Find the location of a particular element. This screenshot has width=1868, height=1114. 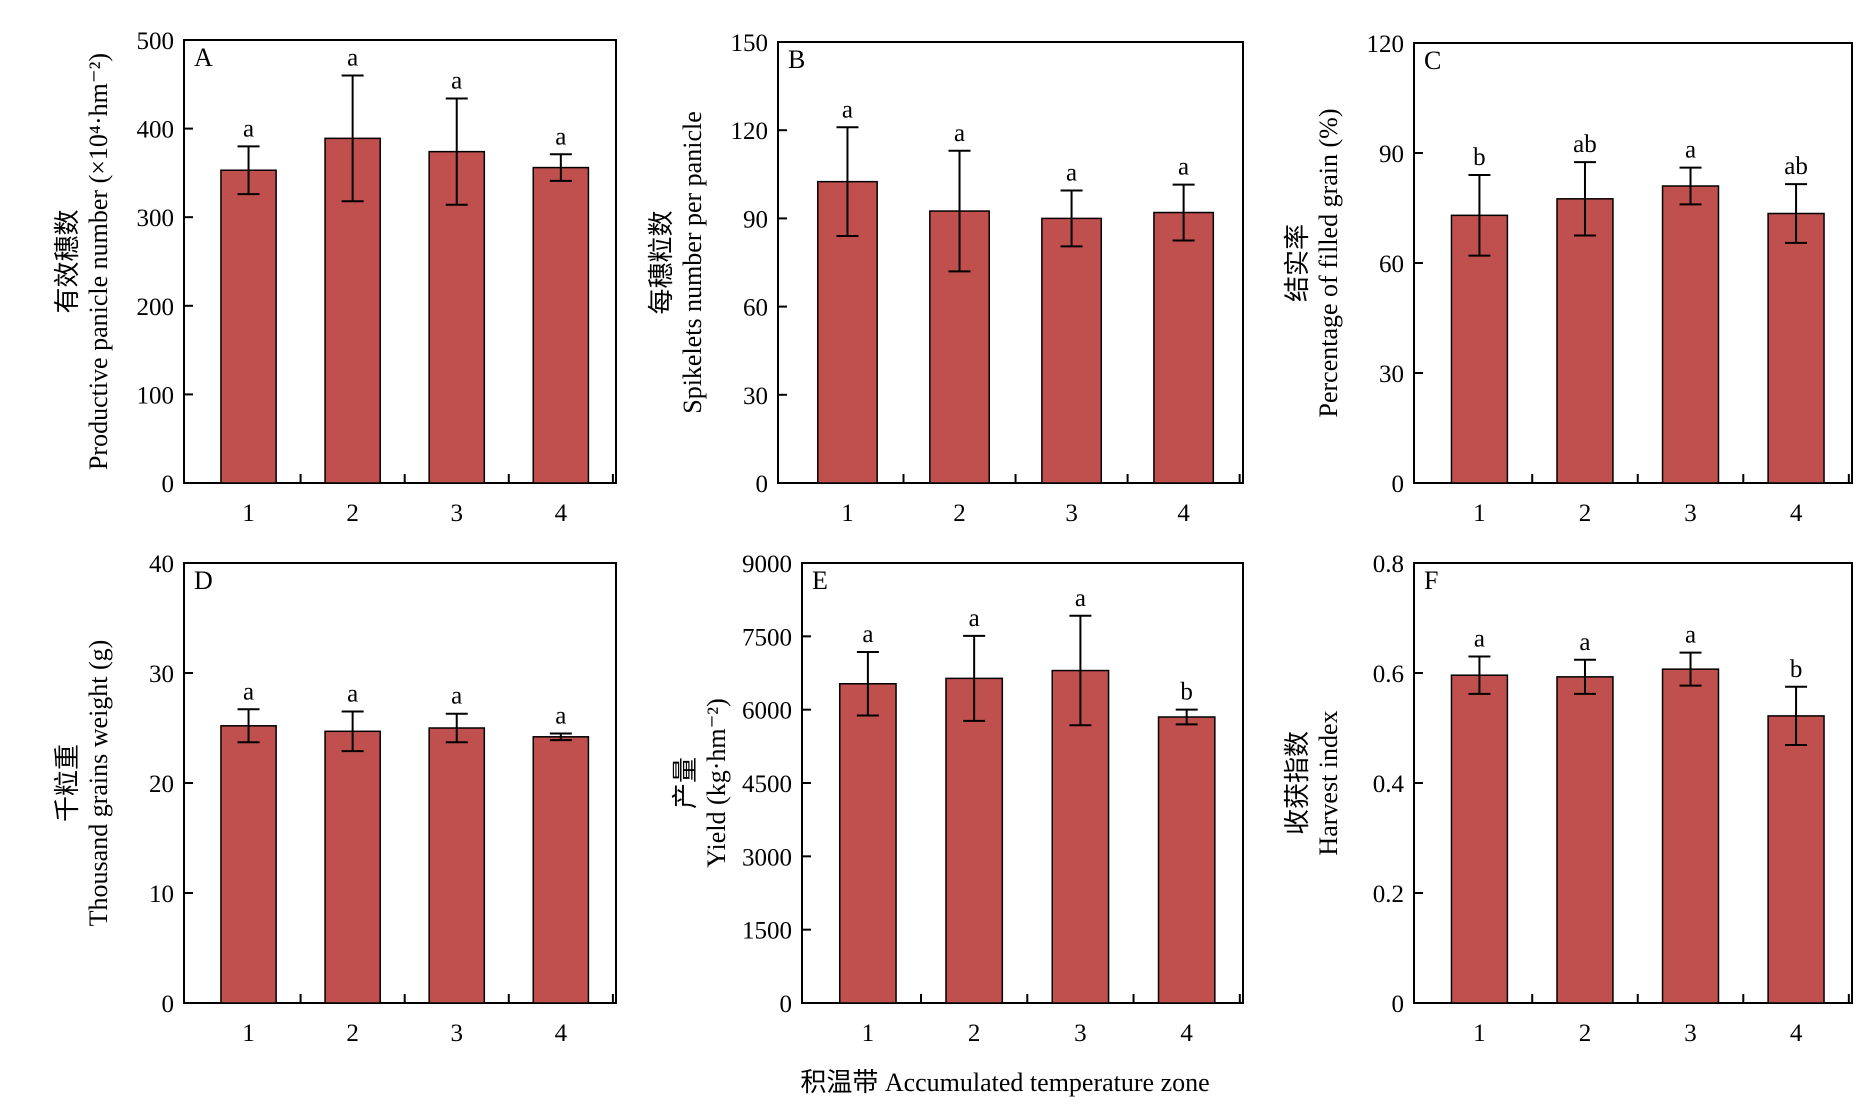

y-tick-label: 60 is located at coordinates (1391, 264).